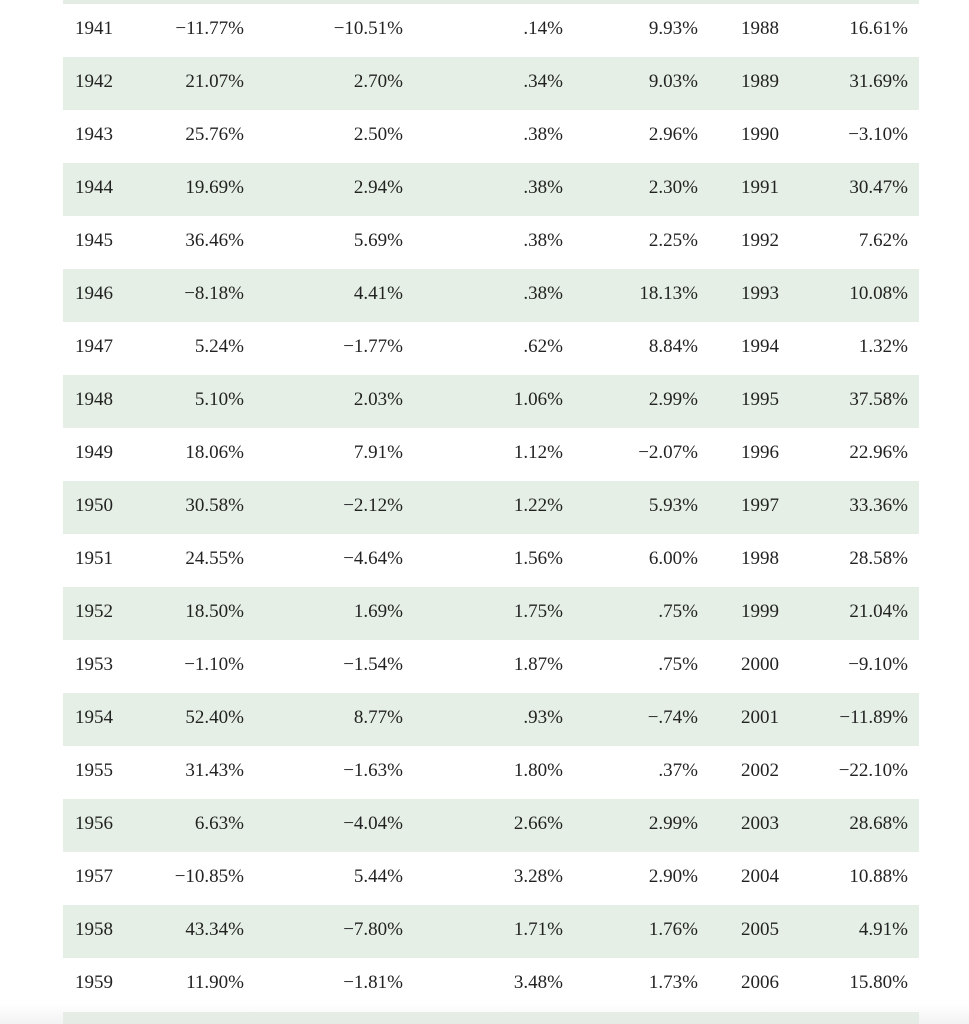  What do you see at coordinates (538, 399) in the screenshot?
I see `cell-value-c: 1.06%` at bounding box center [538, 399].